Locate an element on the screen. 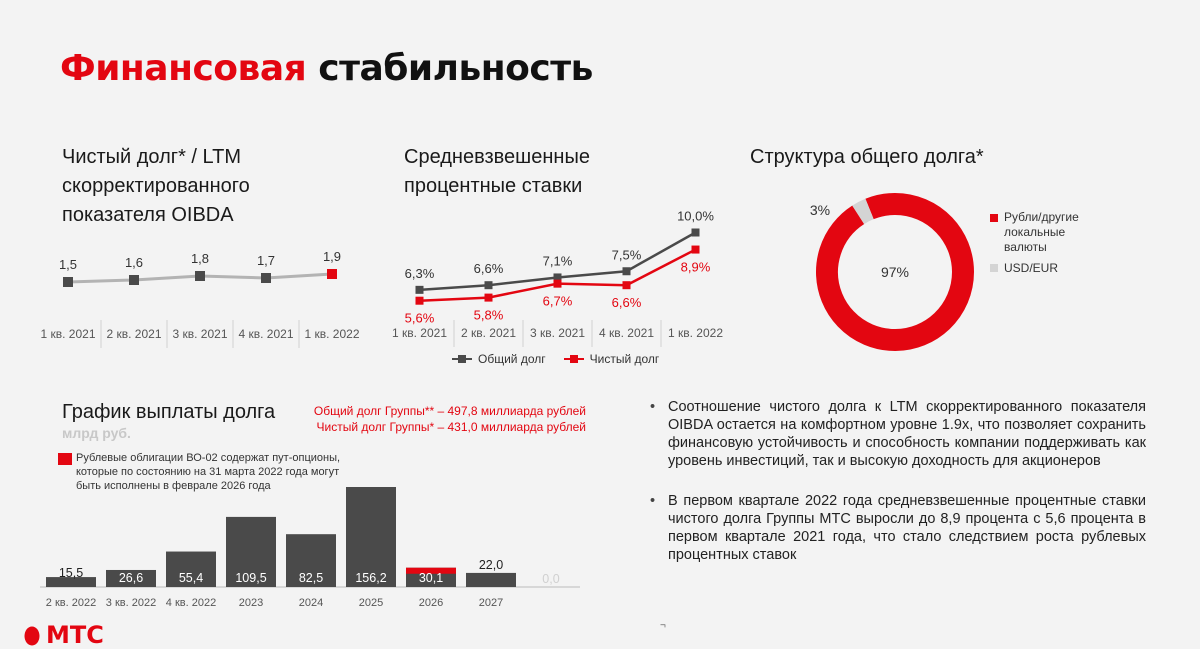  net-debt-x-tick: 1 кв. 2021 is located at coordinates (68, 334).